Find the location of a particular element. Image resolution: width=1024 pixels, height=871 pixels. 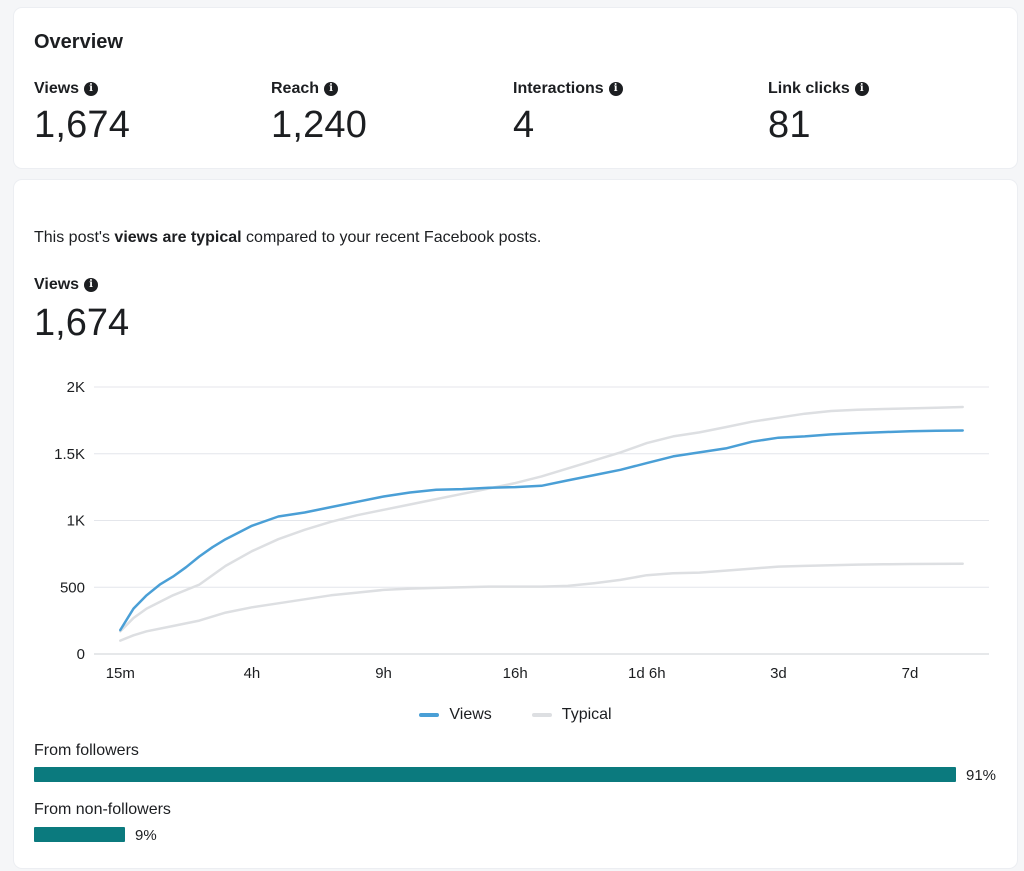

views-value: 1,674 is located at coordinates (82, 323).